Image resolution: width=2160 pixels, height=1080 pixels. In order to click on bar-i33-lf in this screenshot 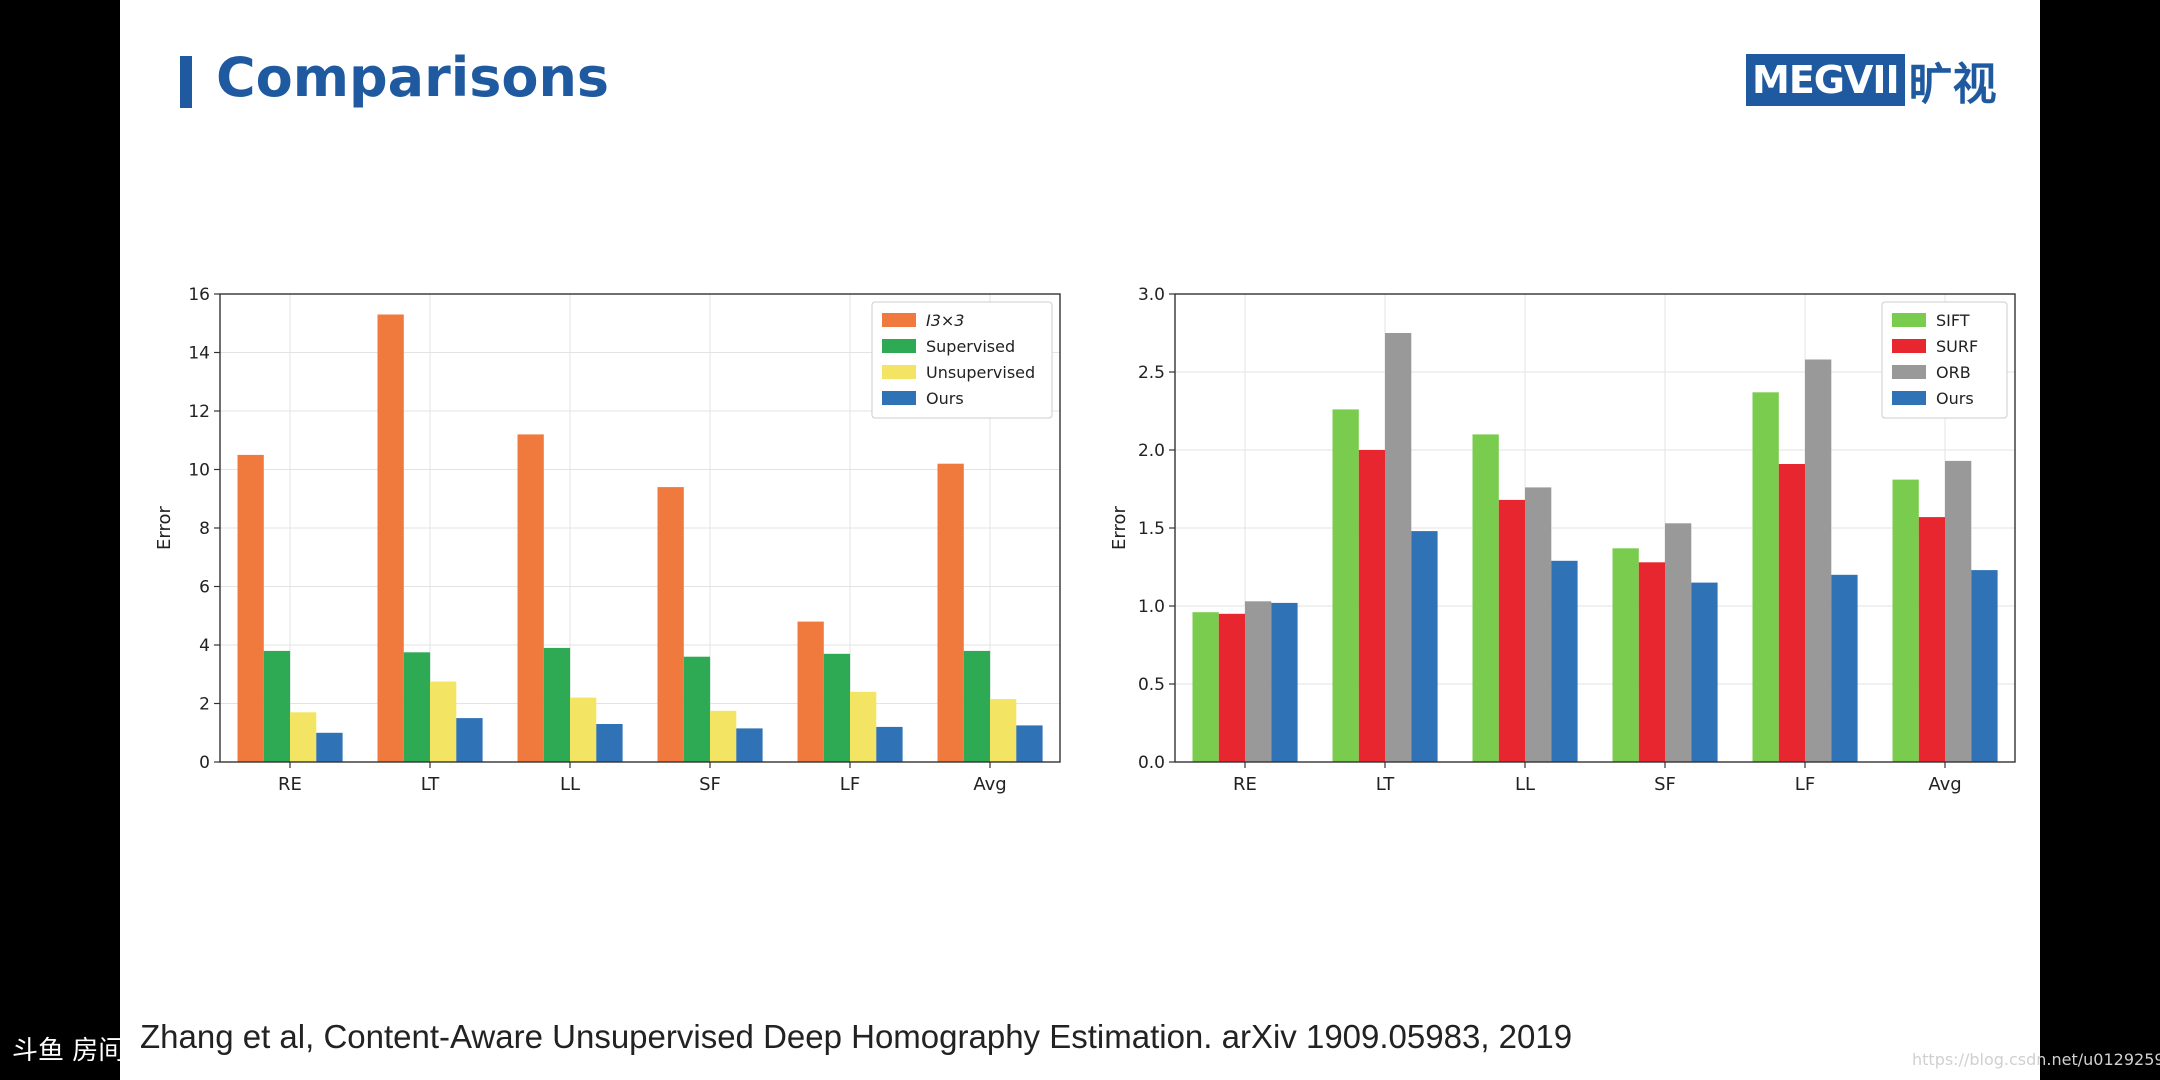, I will do `click(810, 691)`.